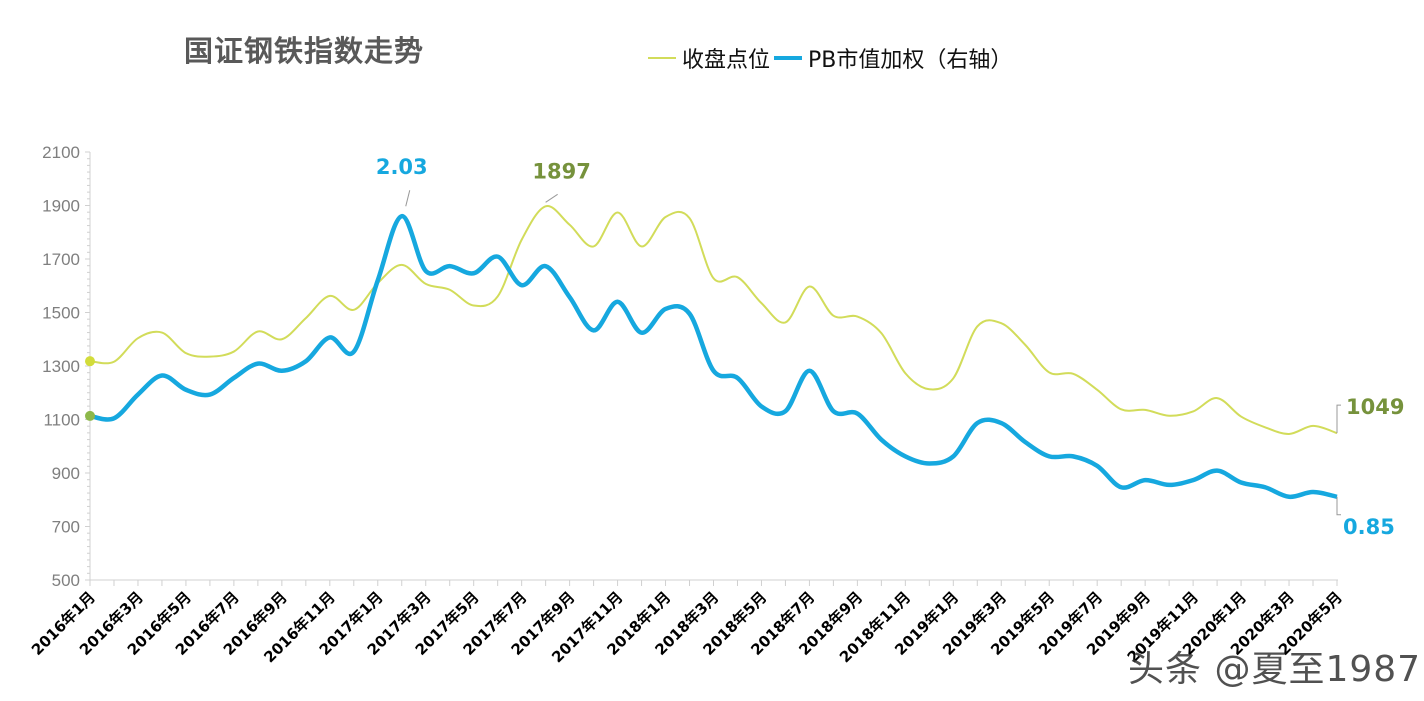  Describe the element at coordinates (61, 420) in the screenshot. I see `y-tick-label: 1100` at that location.